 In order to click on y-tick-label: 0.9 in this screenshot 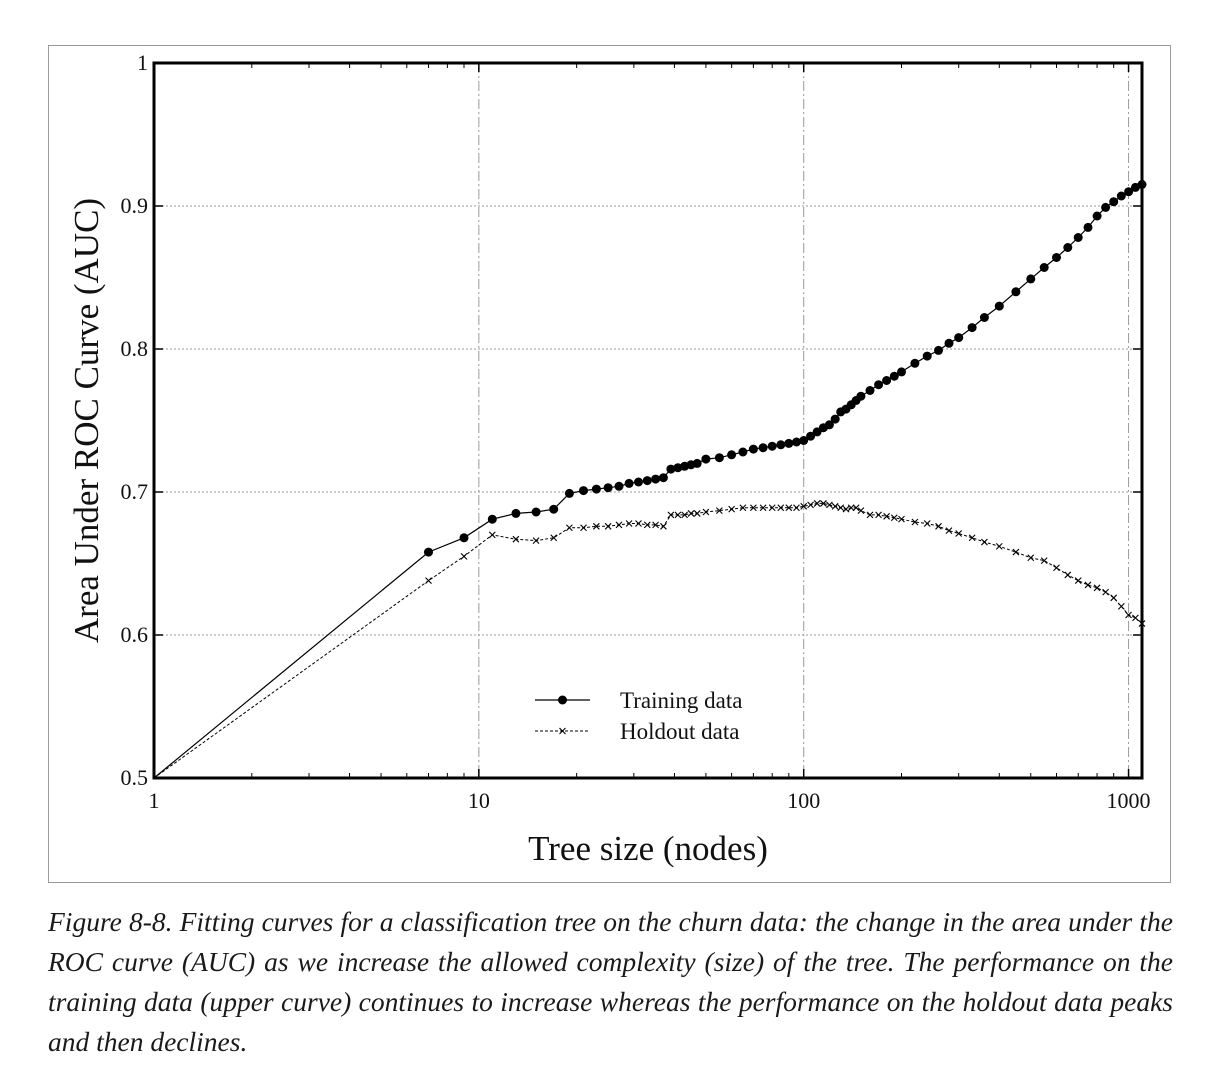, I will do `click(135, 205)`.